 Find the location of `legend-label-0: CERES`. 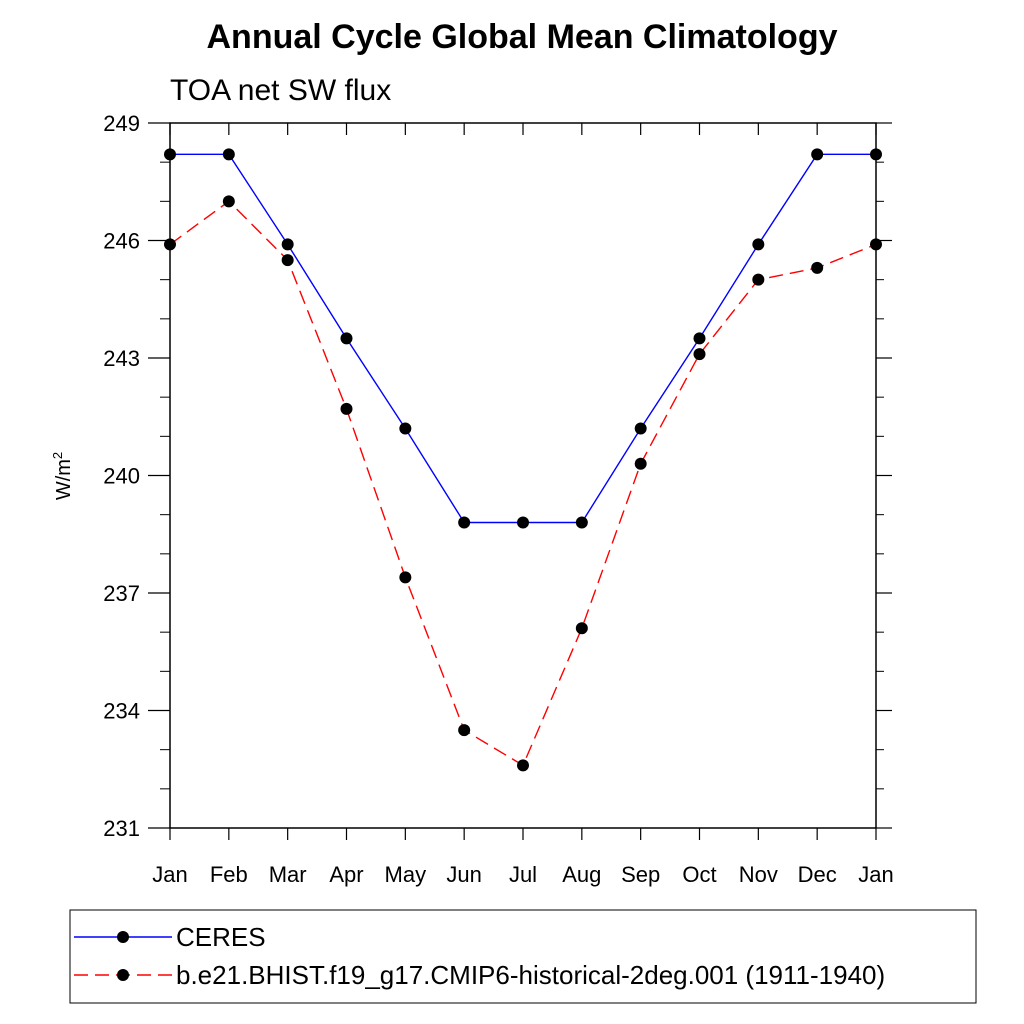

legend-label-0: CERES is located at coordinates (221, 937).